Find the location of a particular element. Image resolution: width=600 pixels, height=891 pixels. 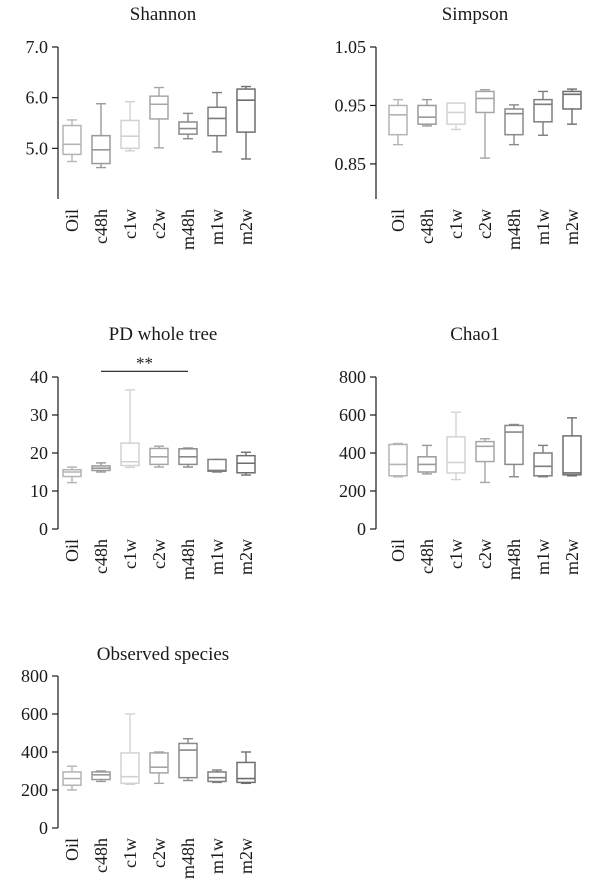

y-tick-label: 7.0 is located at coordinates (37, 47).